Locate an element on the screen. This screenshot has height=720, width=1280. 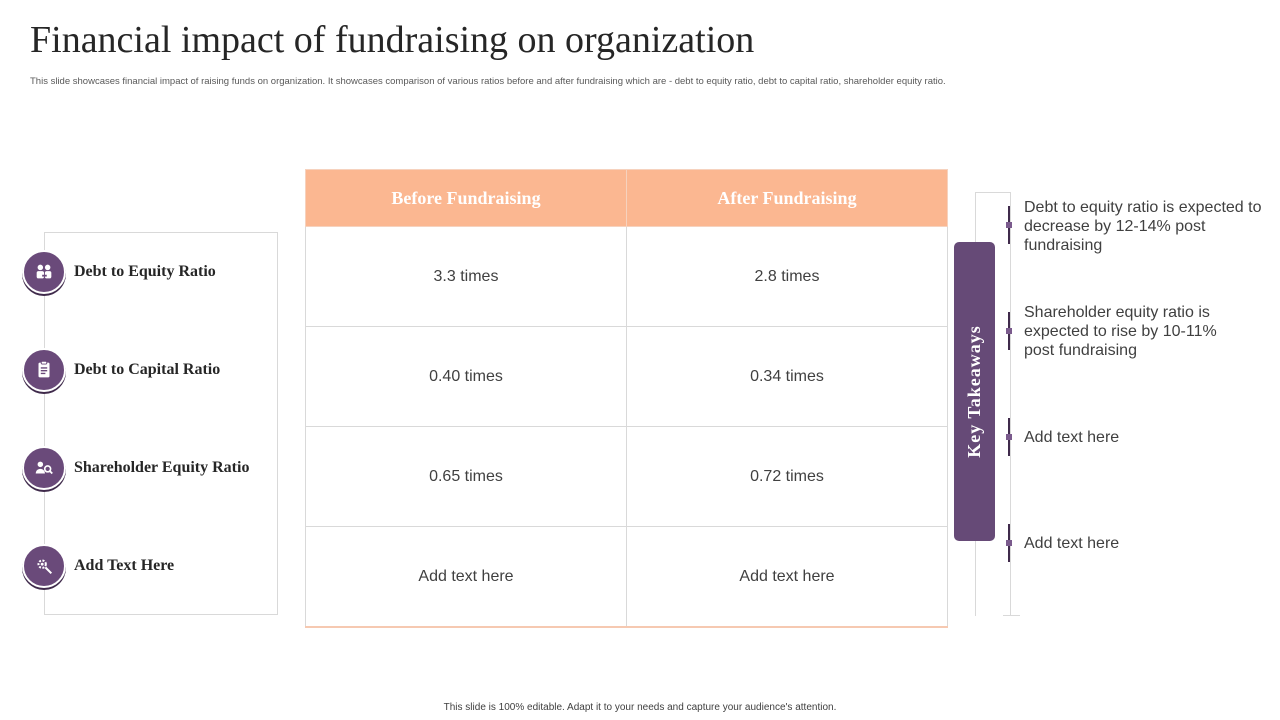
table-row: 3.3 times 2.8 times is located at coordinates (627, 276).